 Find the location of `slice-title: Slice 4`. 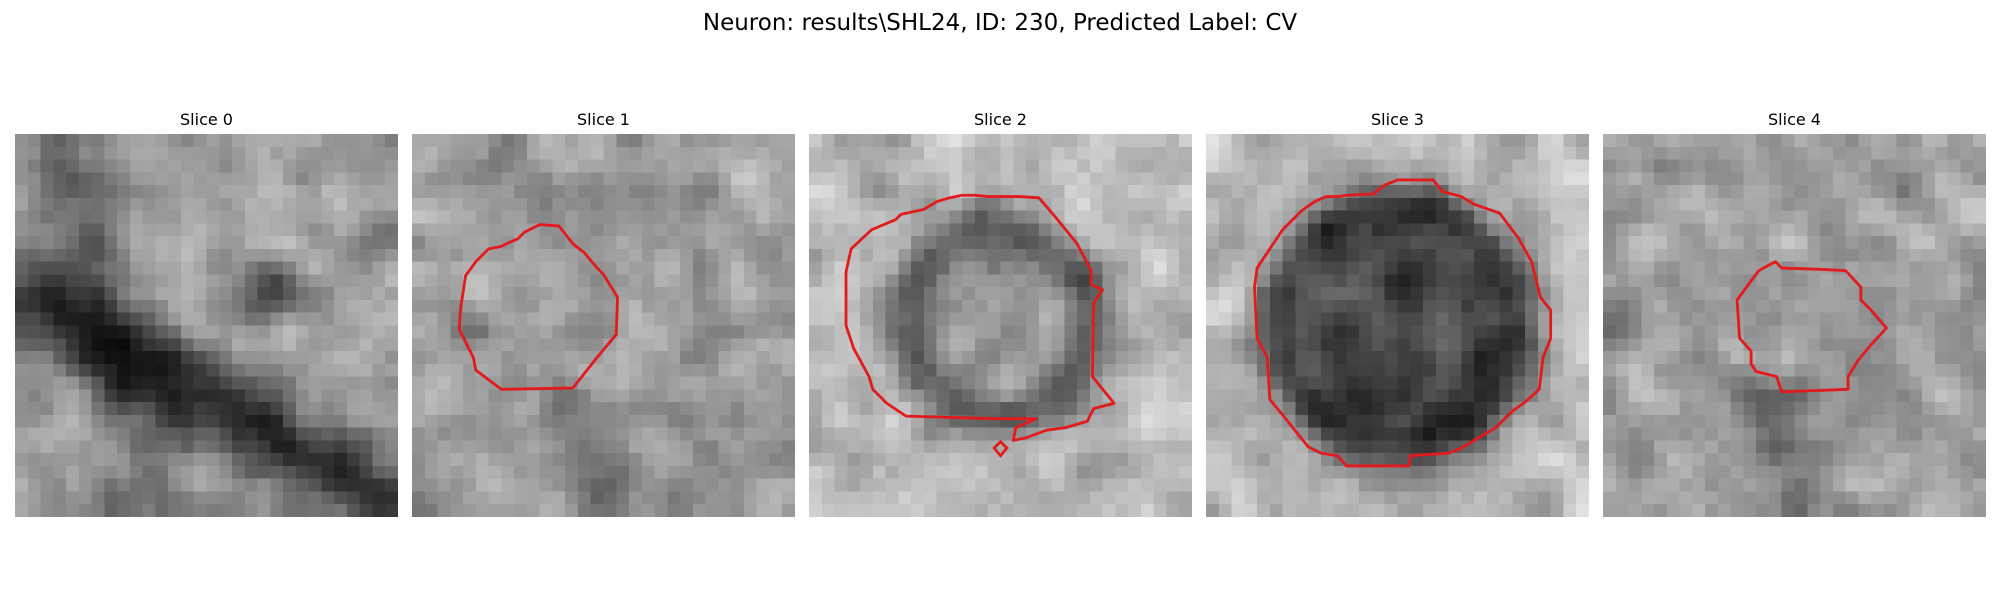

slice-title: Slice 4 is located at coordinates (1794, 119).